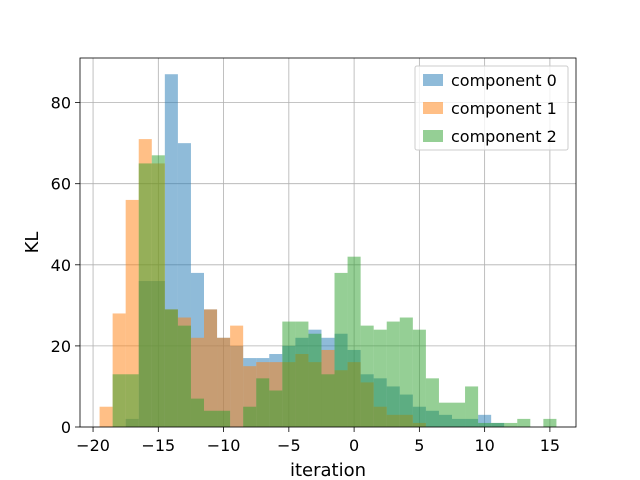 The width and height of the screenshot is (640, 480). I want to click on y-tick-label: 0, so click(66, 427).